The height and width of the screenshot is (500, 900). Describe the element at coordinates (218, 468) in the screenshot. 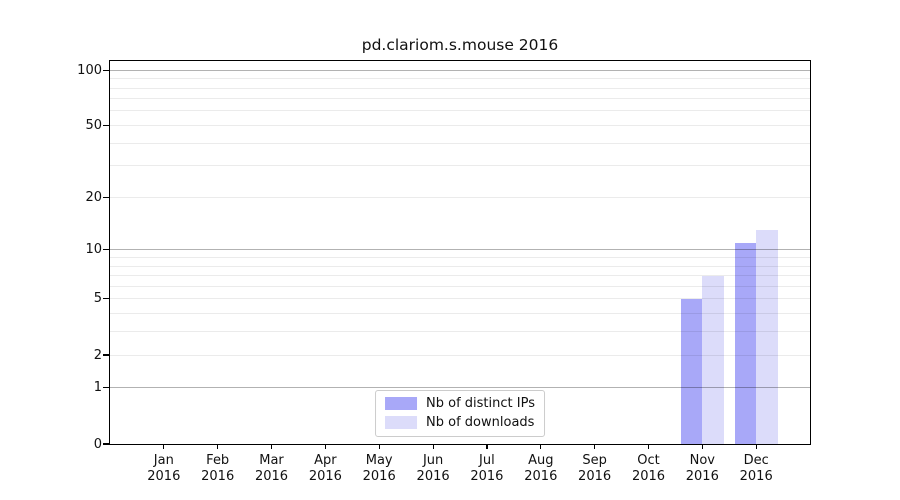

I see `x-tick-label: Feb 2016` at that location.